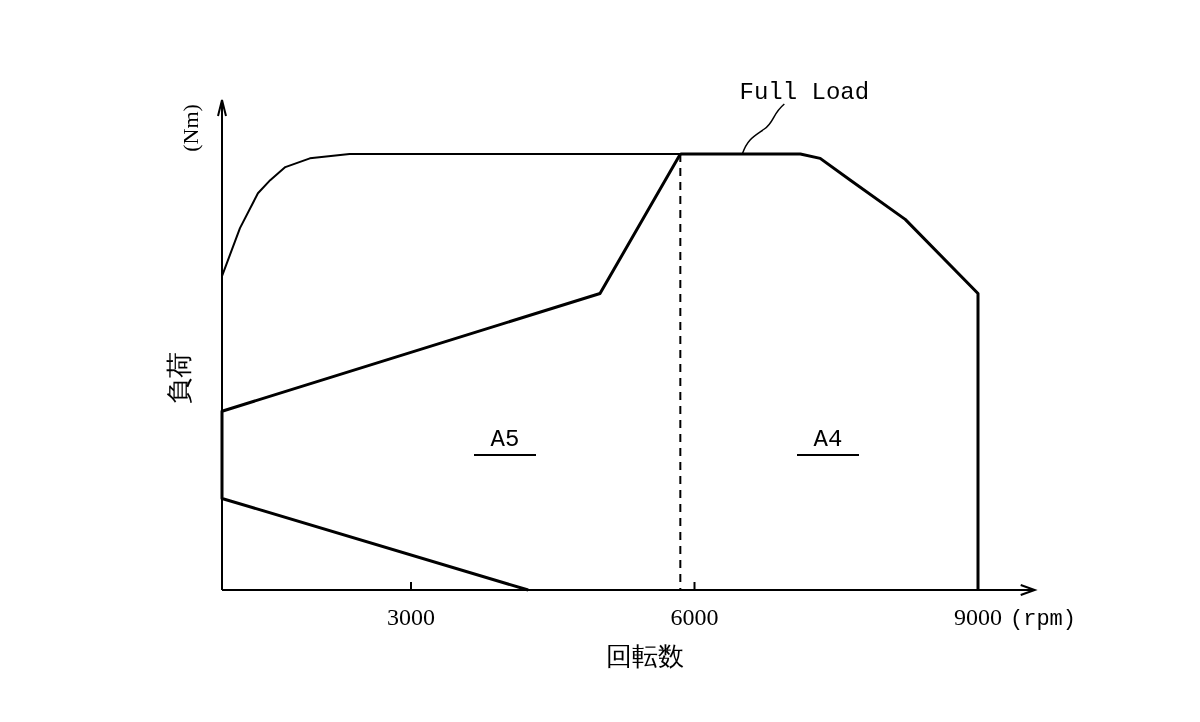 The height and width of the screenshot is (722, 1200). Describe the element at coordinates (1043, 619) in the screenshot. I see `text: (rpm)` at that location.